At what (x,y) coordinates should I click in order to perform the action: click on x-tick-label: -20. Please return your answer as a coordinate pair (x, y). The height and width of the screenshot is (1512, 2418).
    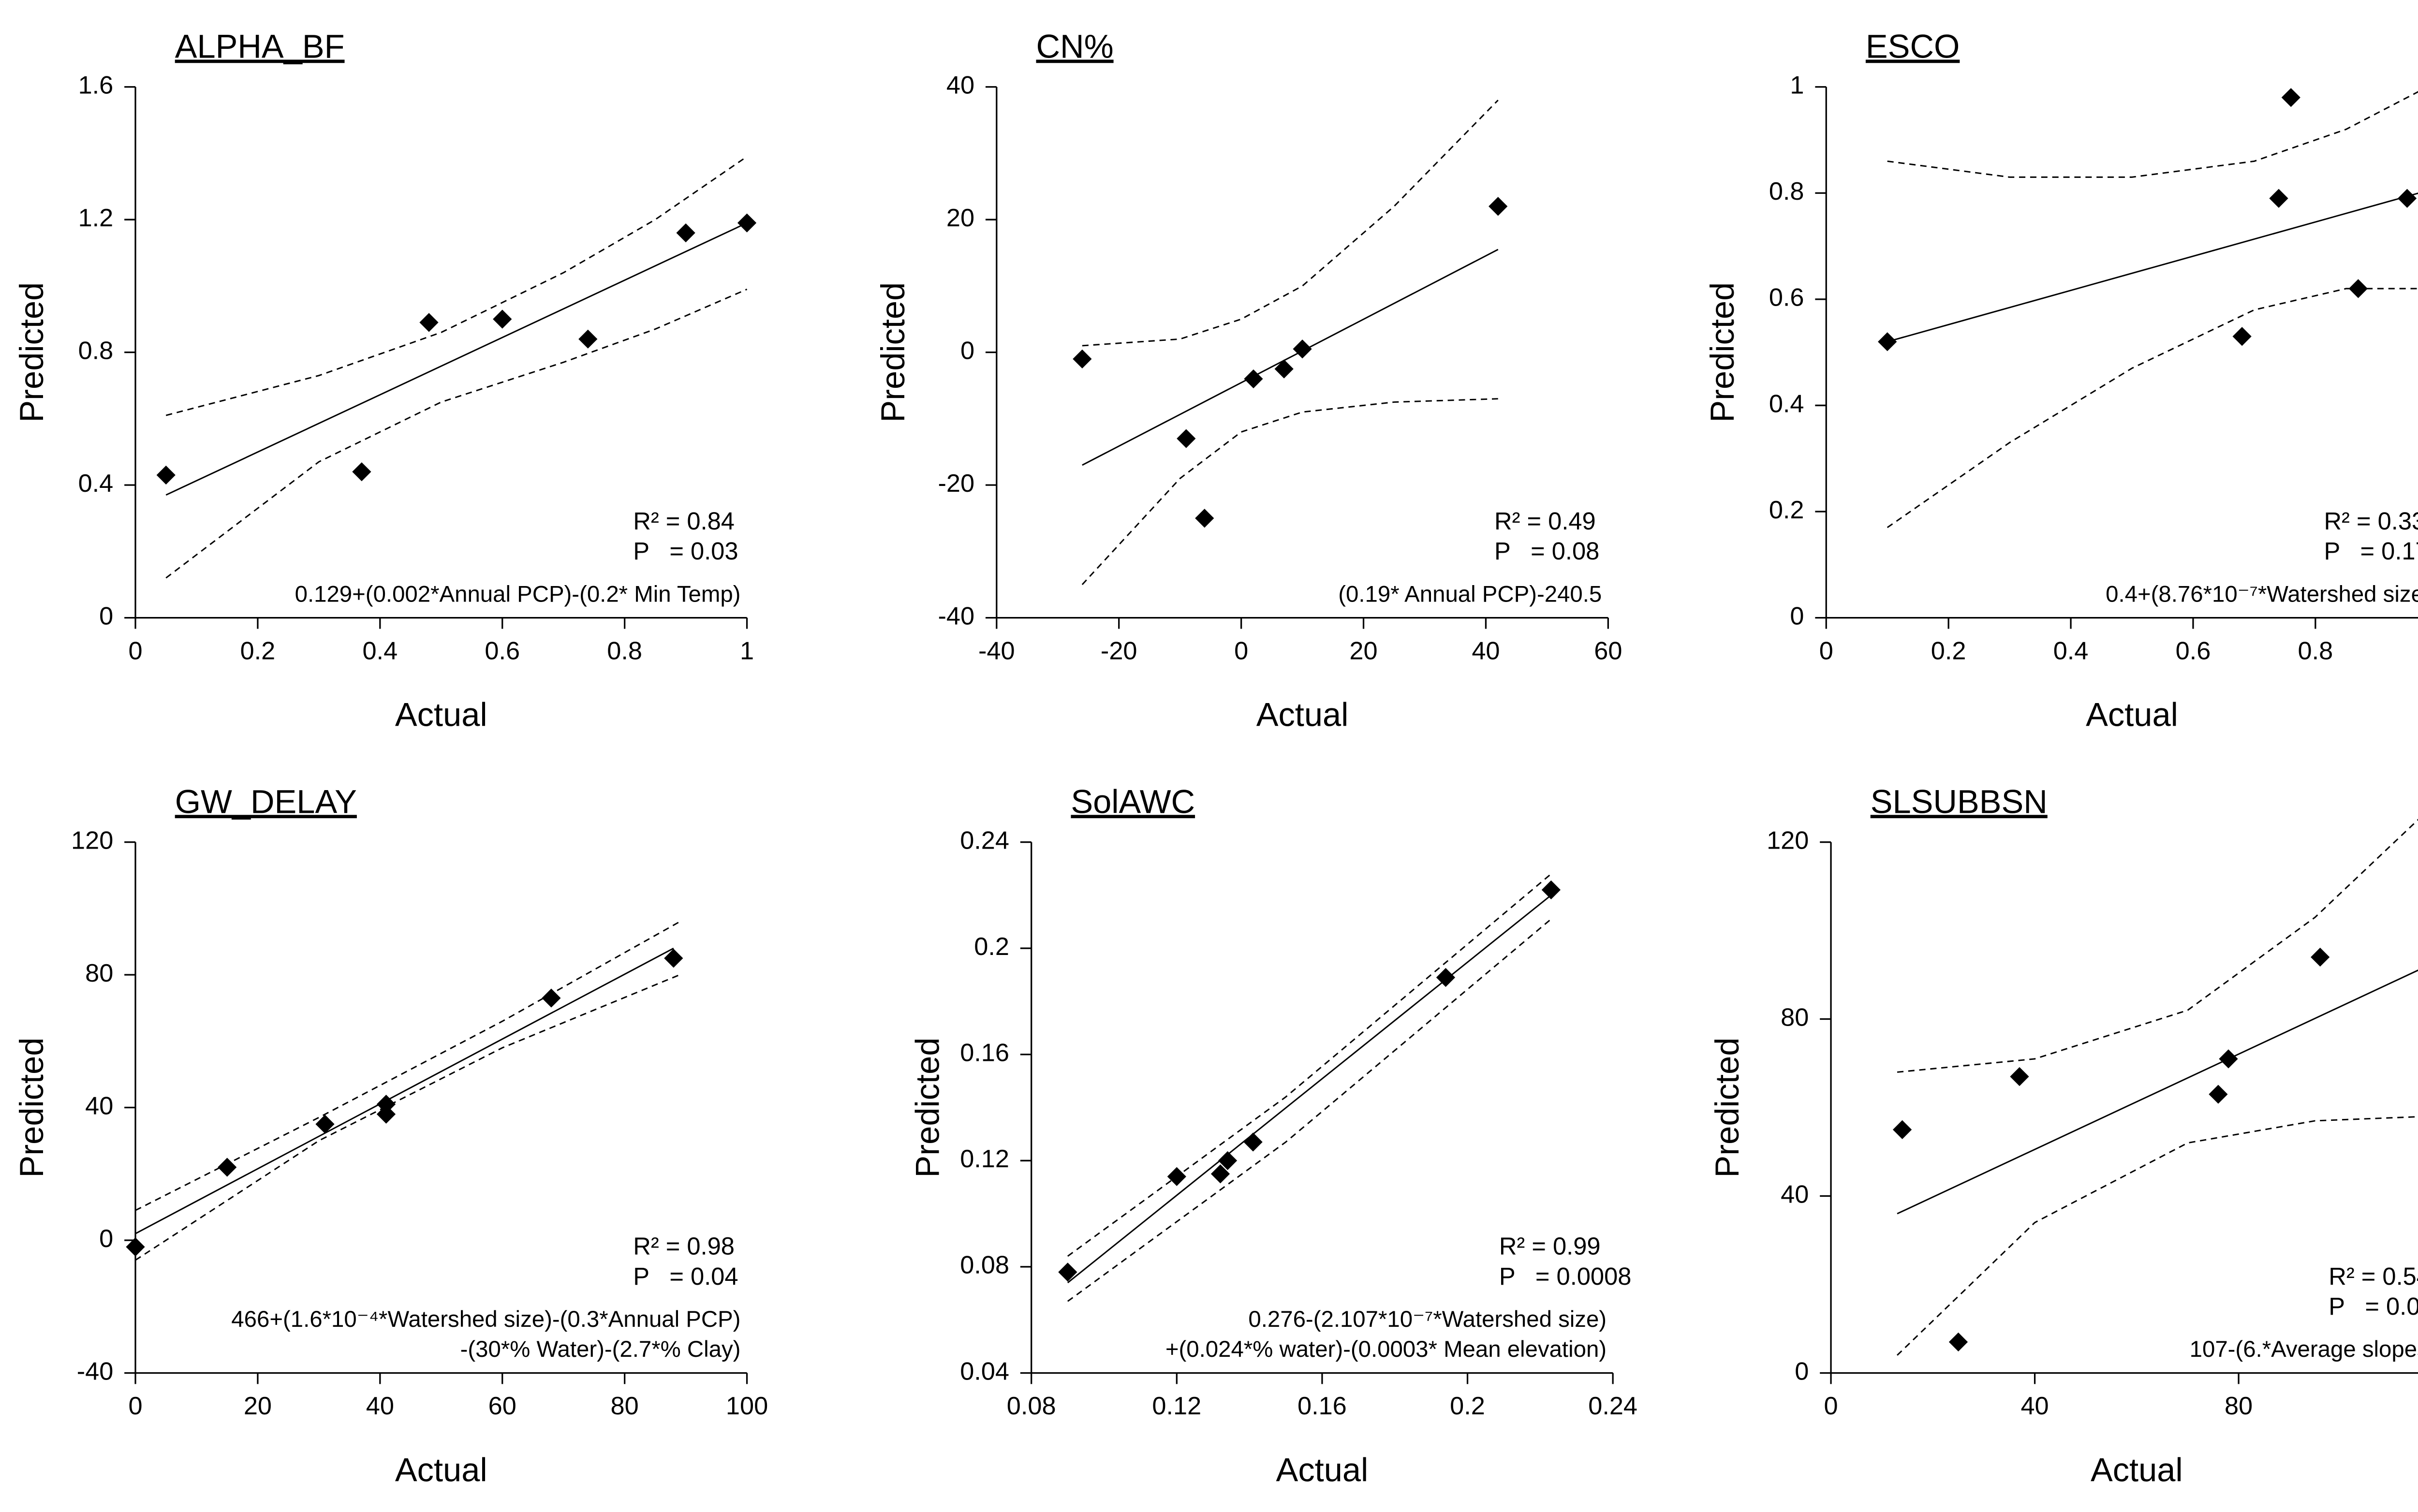
    Looking at the image, I should click on (1119, 651).